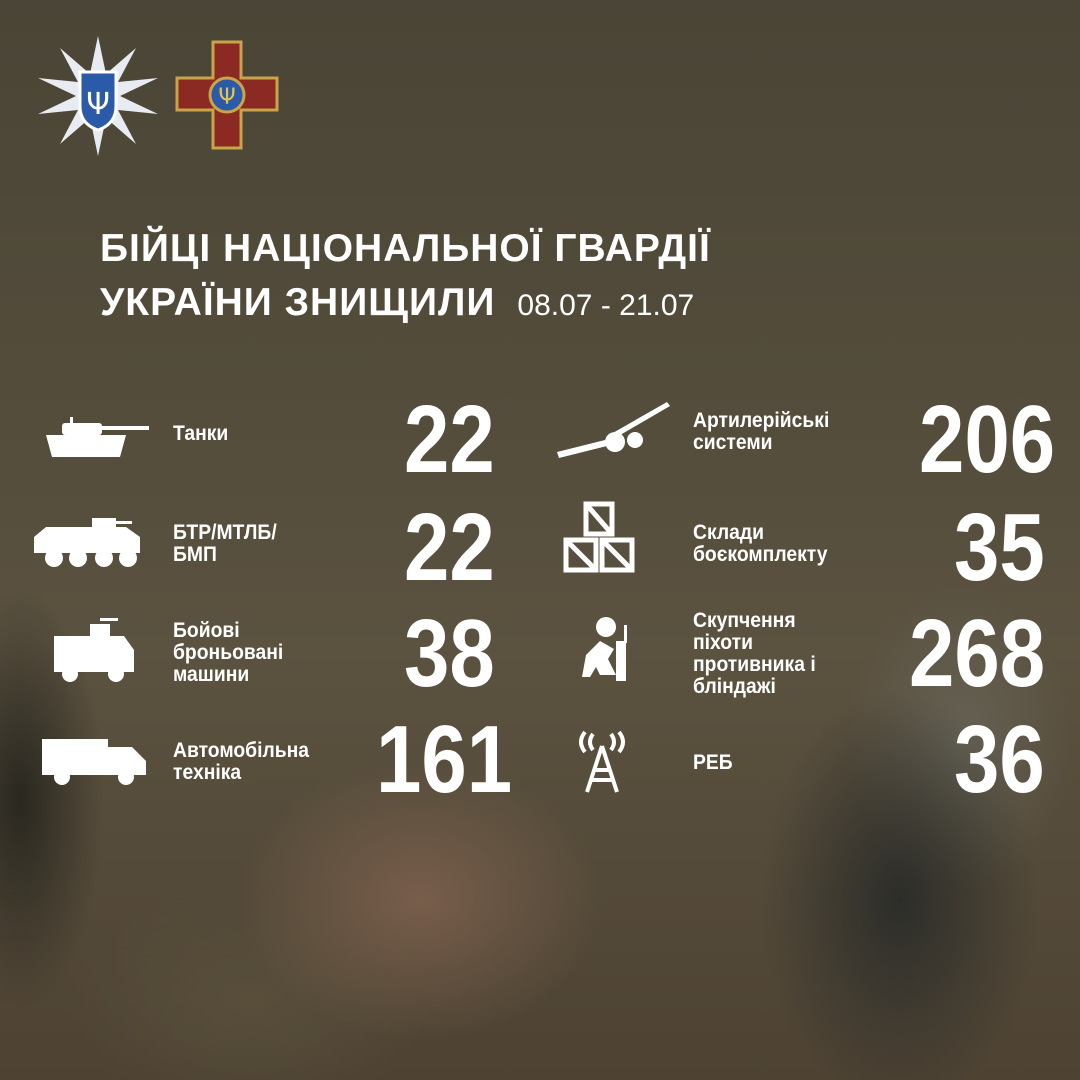 The image size is (1080, 1080). Describe the element at coordinates (613, 430) in the screenshot. I see `artillery-icon` at that location.